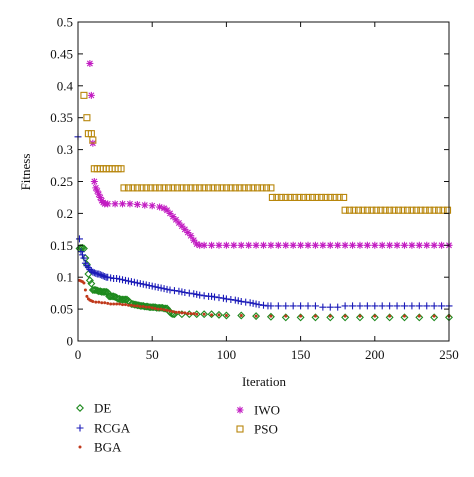  I want to click on x-tick-label: 250, so click(449, 354).